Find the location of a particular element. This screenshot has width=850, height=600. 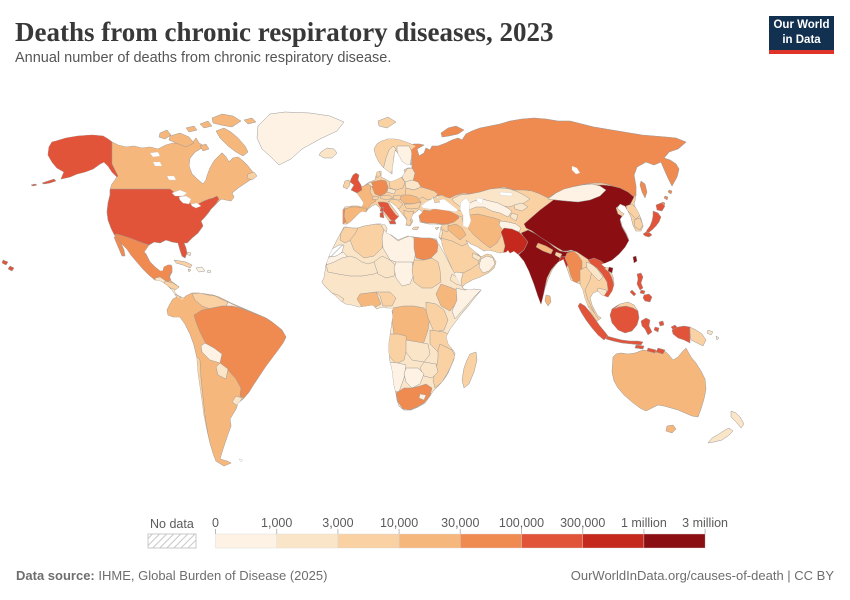

svg-text: 1 million is located at coordinates (644, 523).